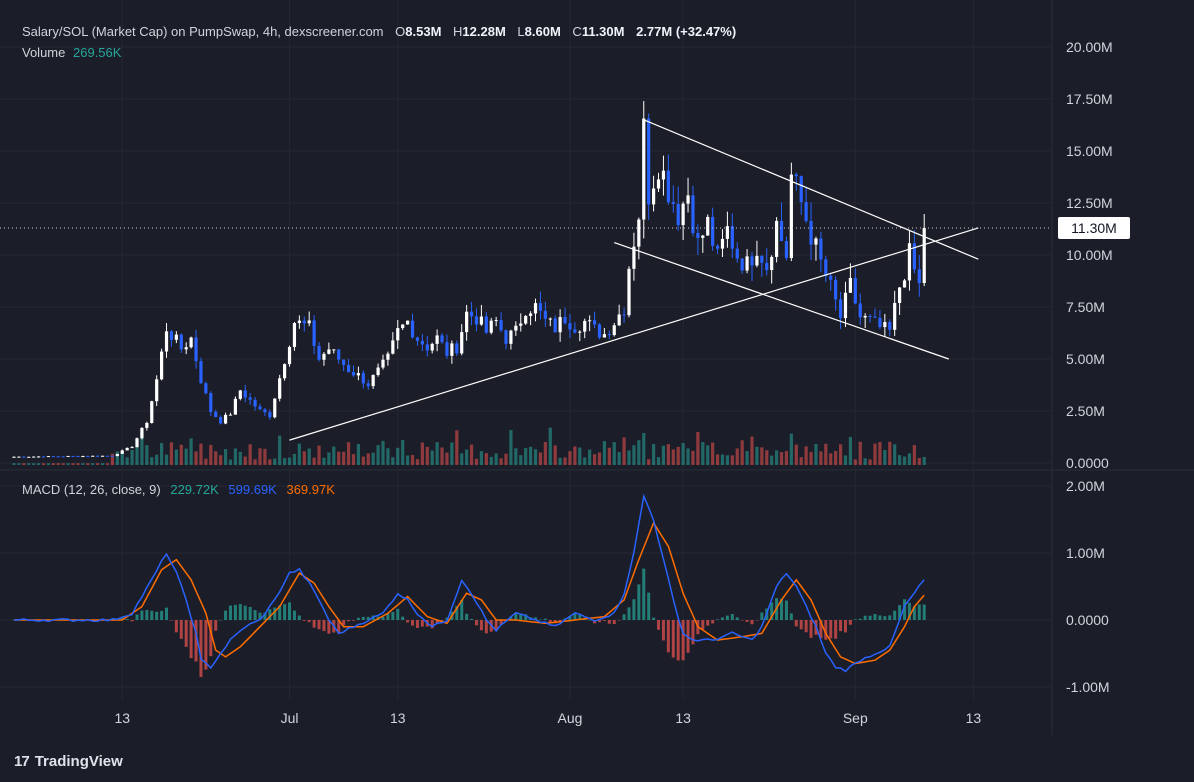 This screenshot has width=1194, height=782. I want to click on h-label: H, so click(458, 31).